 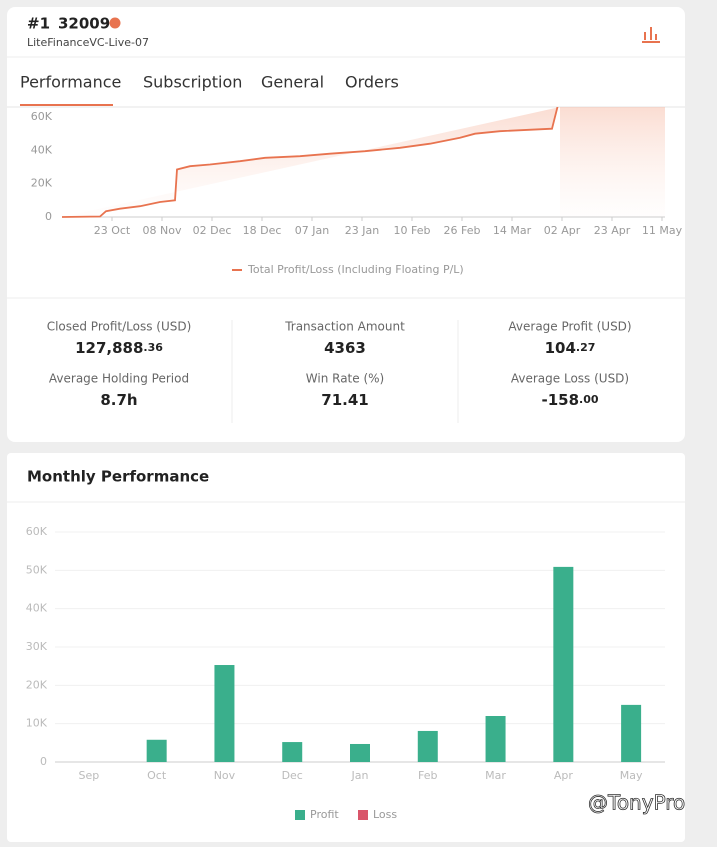 What do you see at coordinates (560, 348) in the screenshot?
I see `stat-value-main: 104` at bounding box center [560, 348].